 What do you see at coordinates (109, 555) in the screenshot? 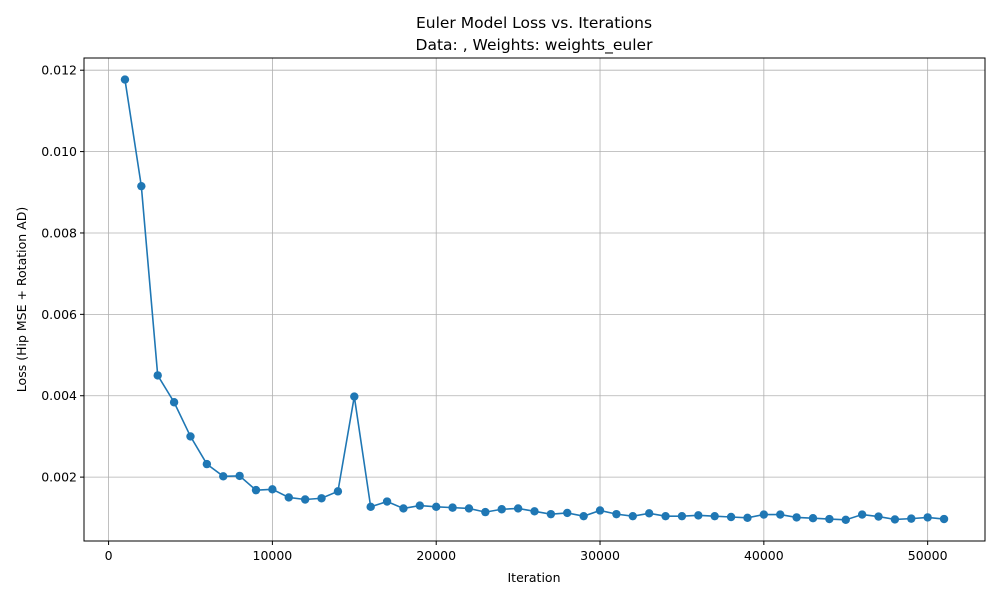
I see `x-tick-label: 0` at bounding box center [109, 555].